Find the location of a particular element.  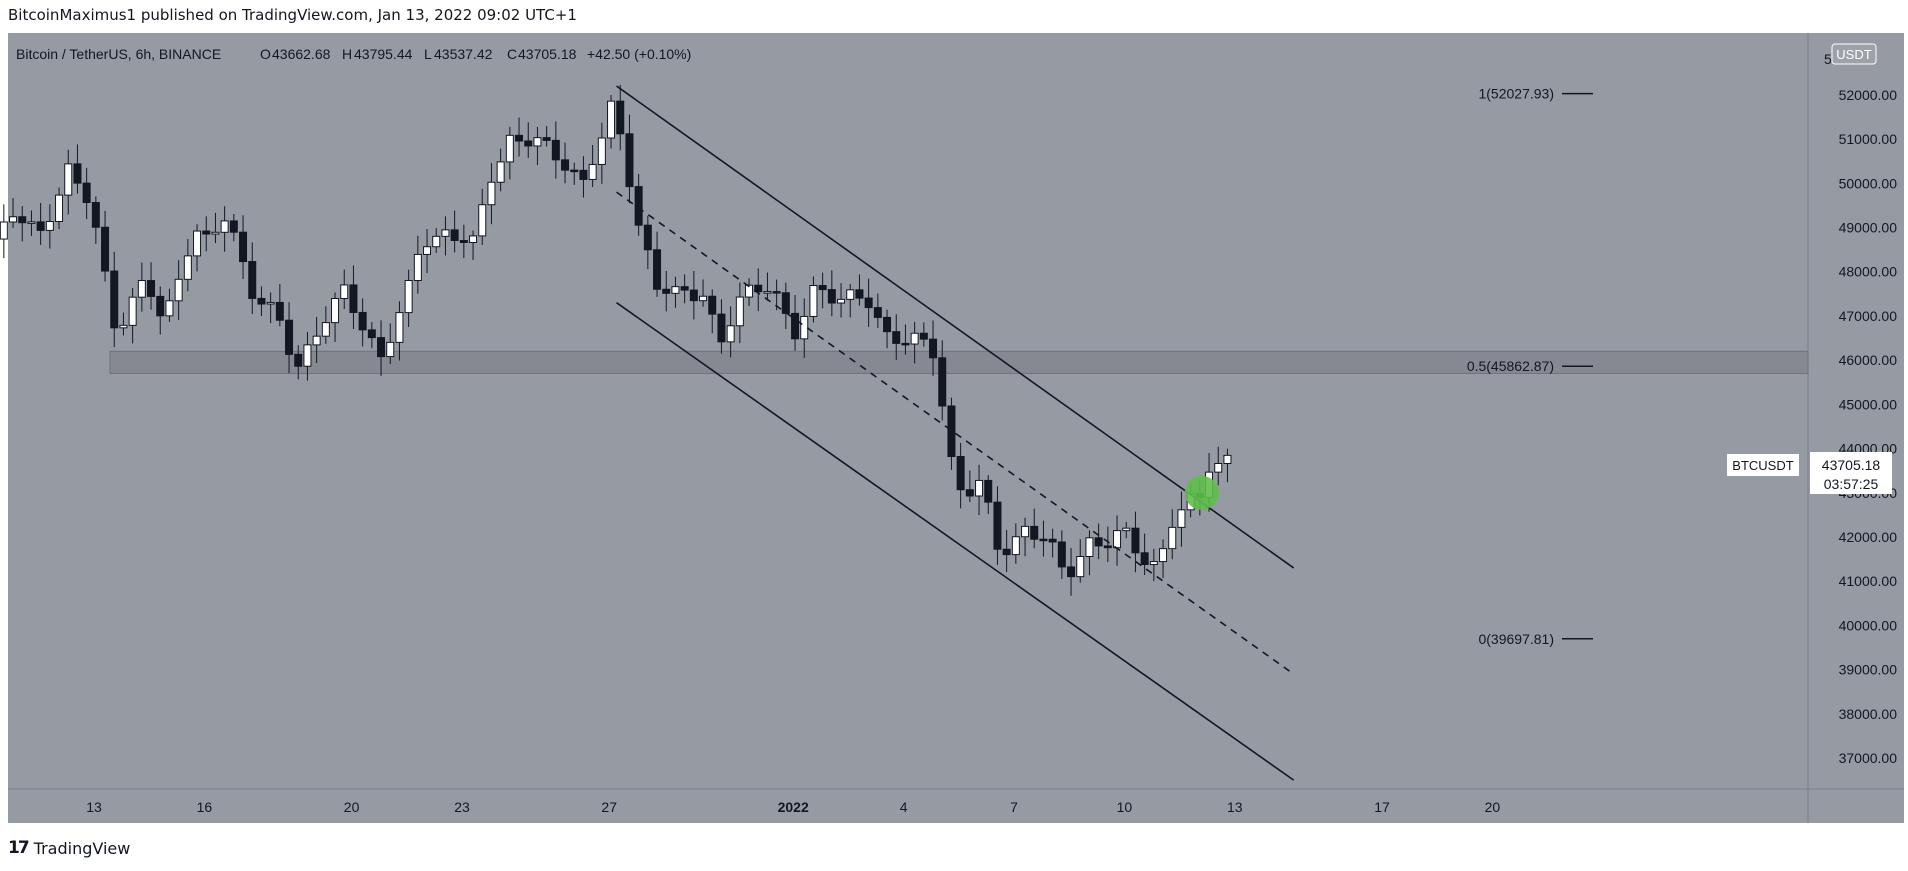

price-scale-bg is located at coordinates (1856, 411).